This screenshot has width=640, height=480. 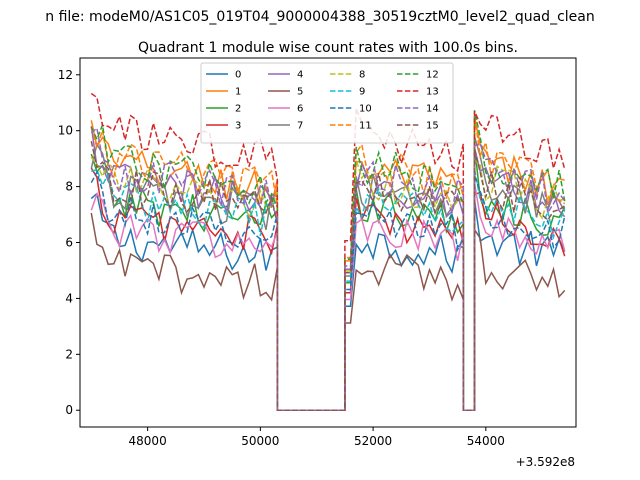 What do you see at coordinates (432, 126) in the screenshot?
I see `legend-label-15: 15` at bounding box center [432, 126].